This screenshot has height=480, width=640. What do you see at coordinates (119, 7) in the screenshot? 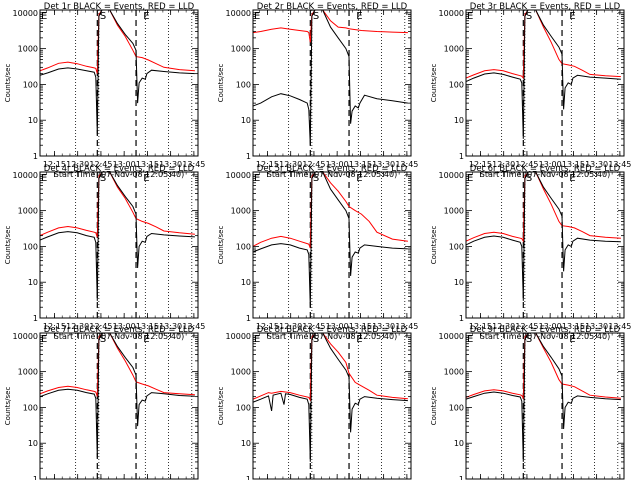
I see `panel-title: Det 1r BLACK = Events, RED = LLD` at bounding box center [119, 7].